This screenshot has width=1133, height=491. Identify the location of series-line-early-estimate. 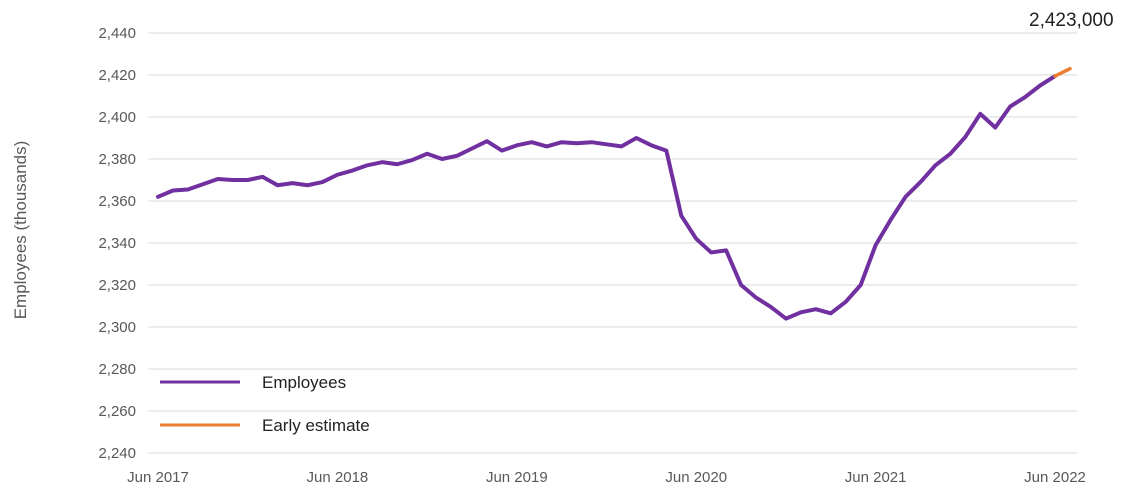
(1062, 72).